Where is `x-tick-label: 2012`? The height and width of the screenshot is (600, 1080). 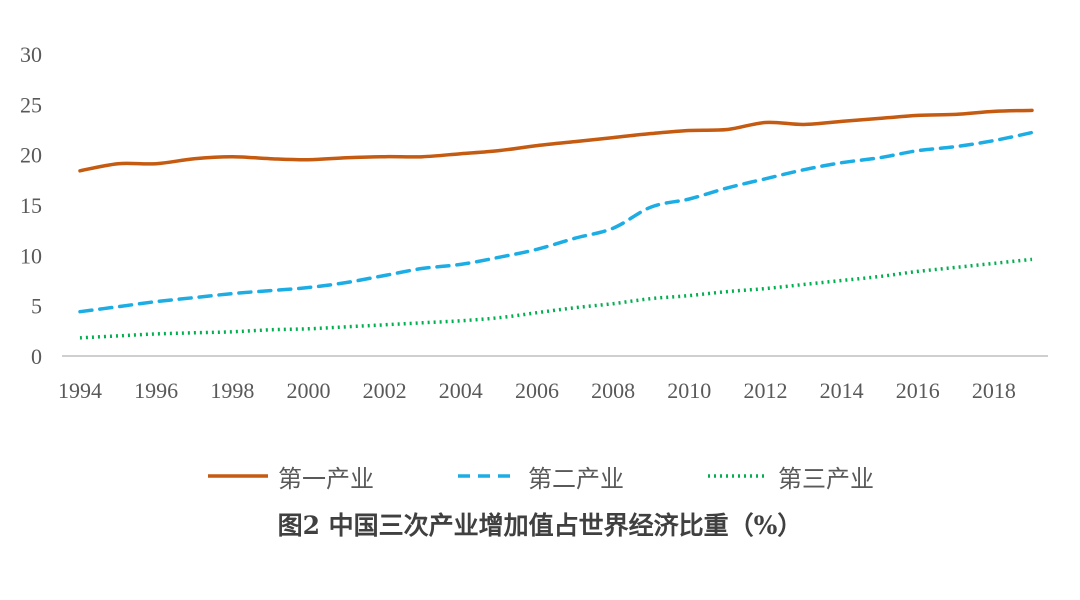 x-tick-label: 2012 is located at coordinates (765, 390).